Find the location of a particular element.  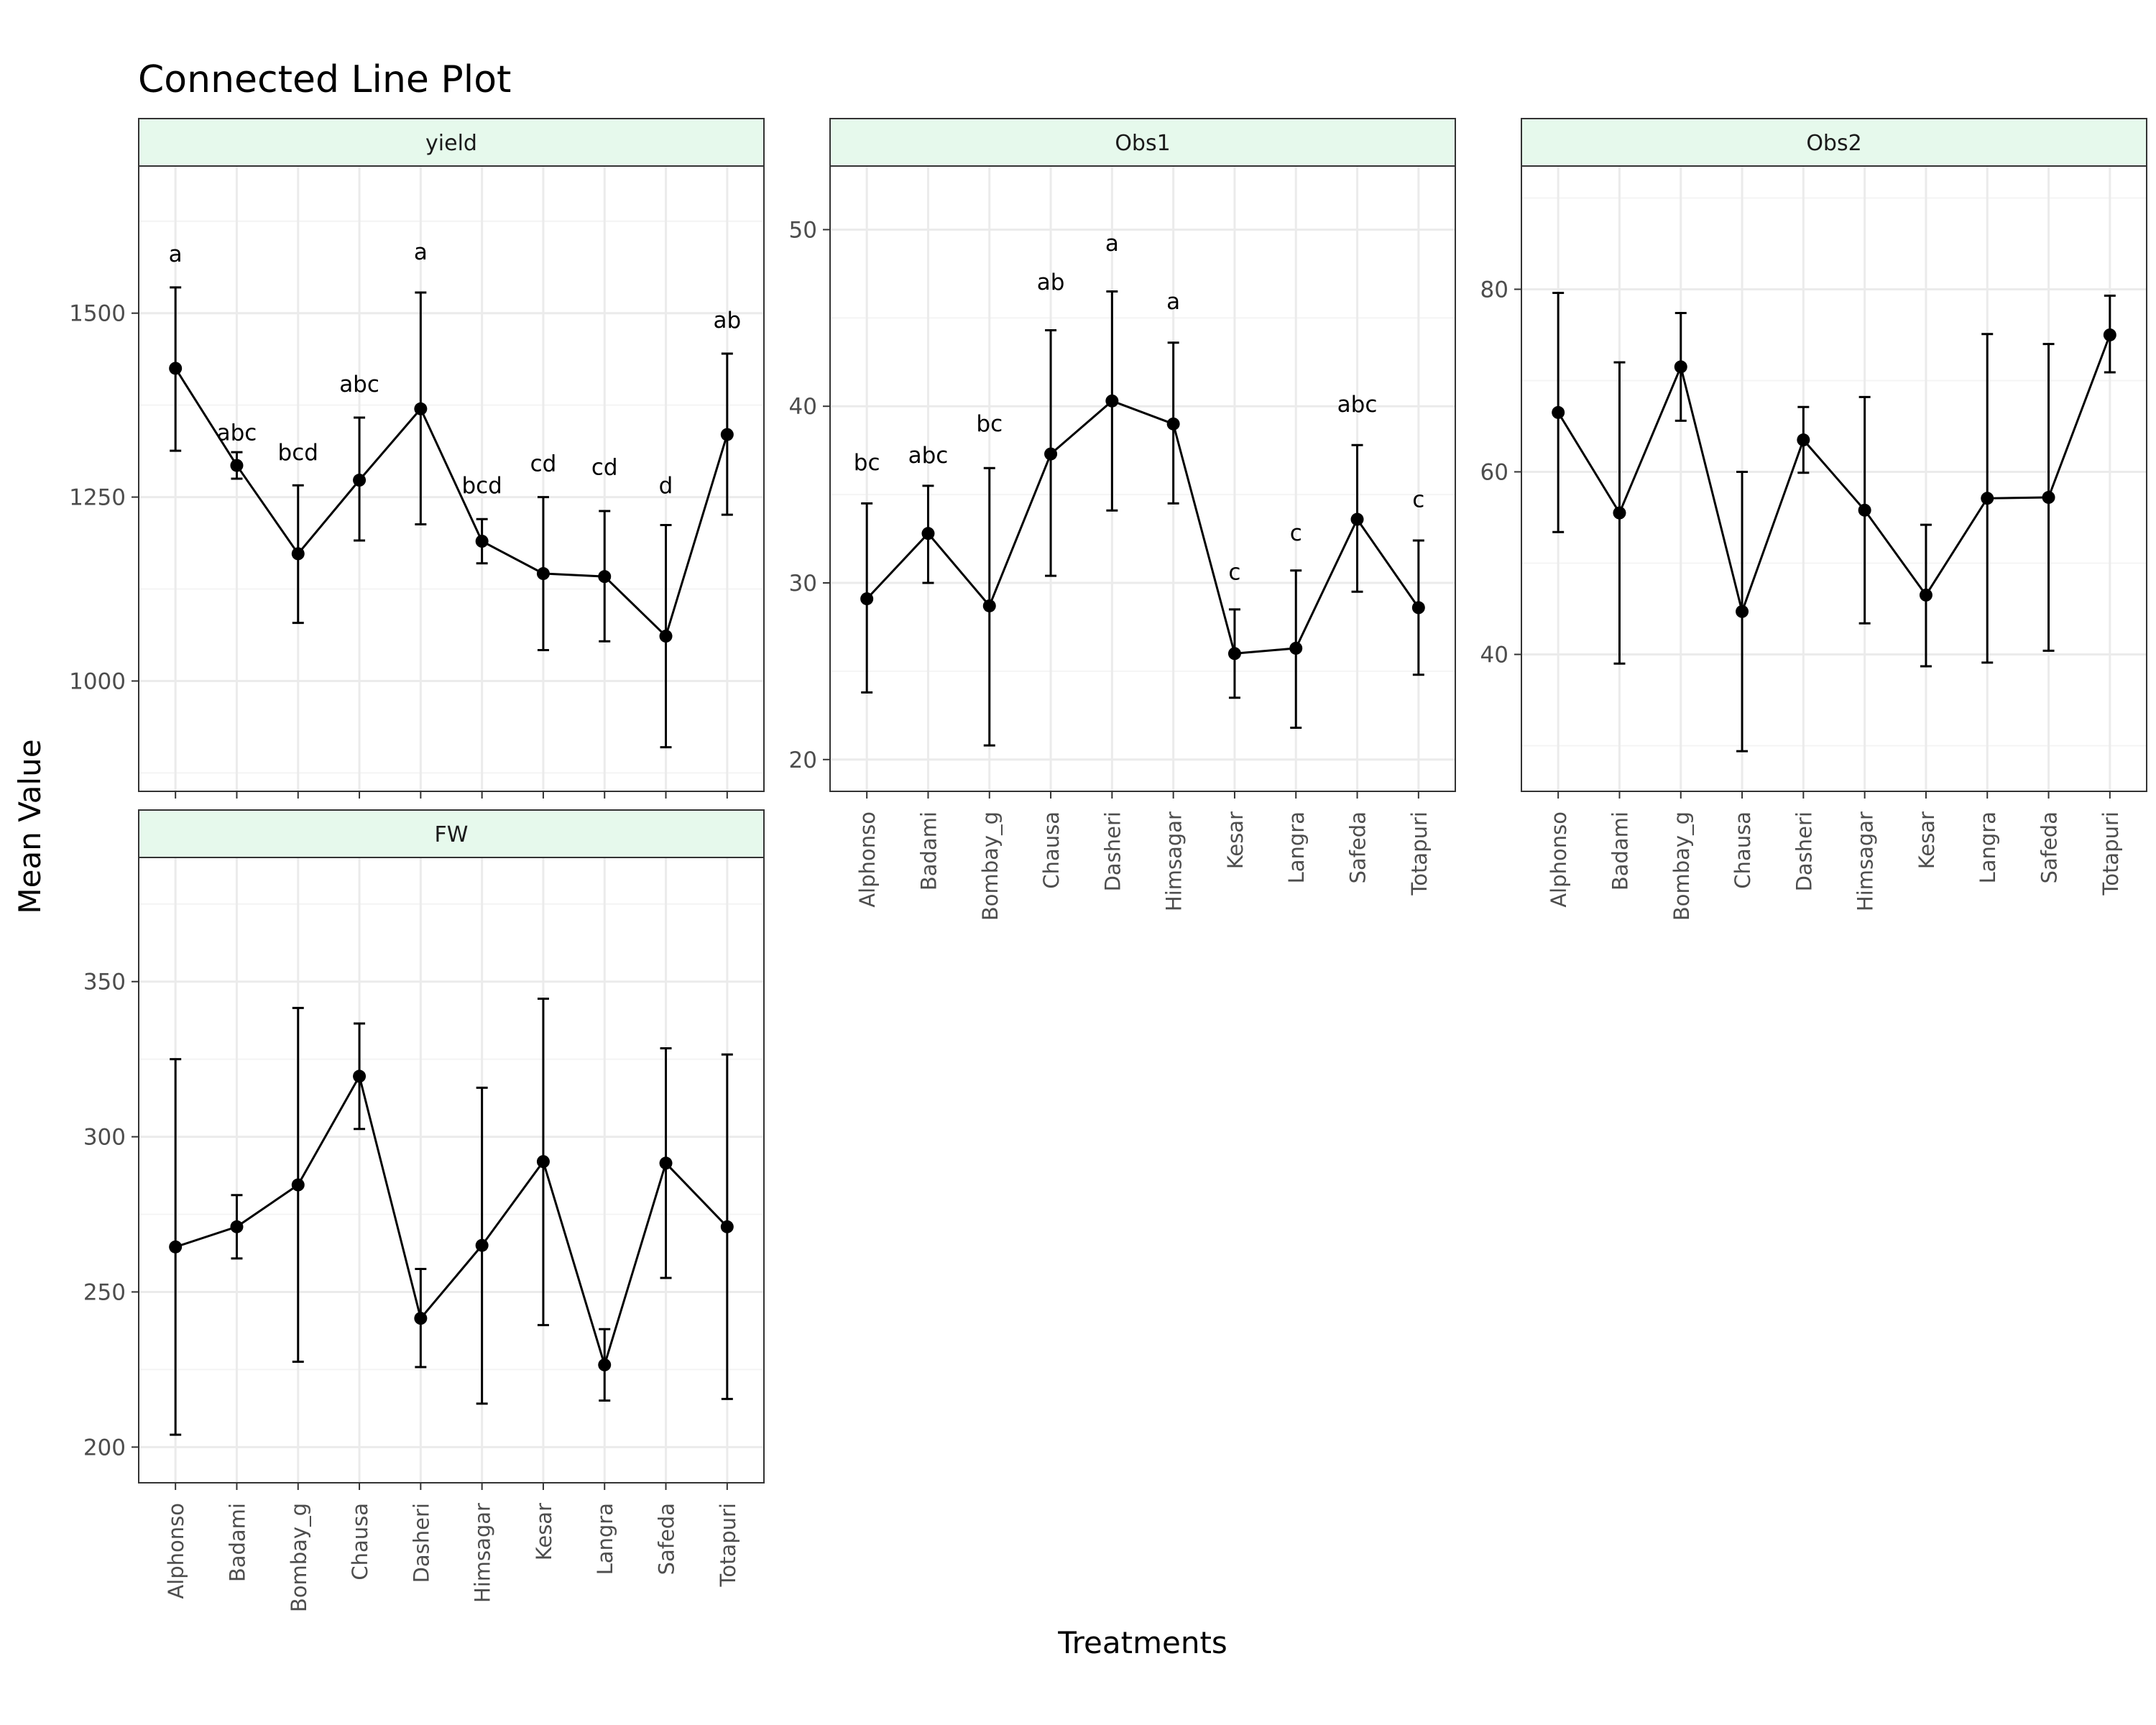

x-axis-title: Treatments is located at coordinates (1142, 1642).